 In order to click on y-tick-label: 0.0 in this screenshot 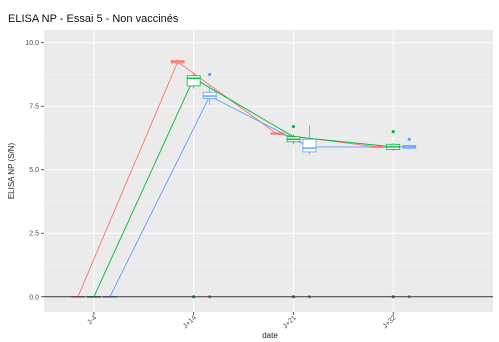, I will do `click(34, 297)`.